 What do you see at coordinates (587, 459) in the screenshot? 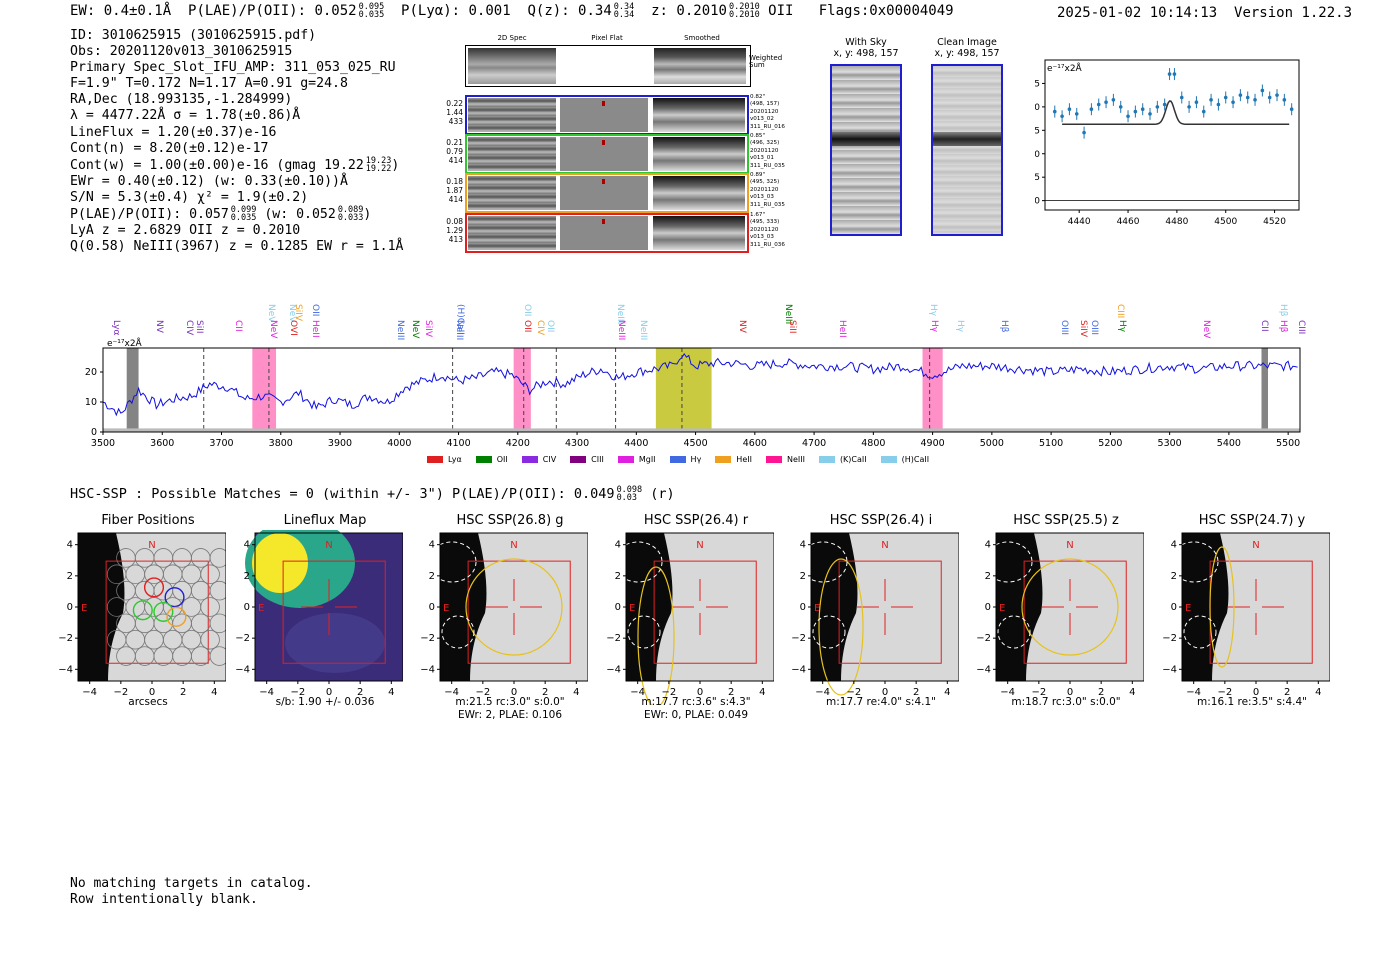
I see `legend-item: CIII` at bounding box center [587, 459].